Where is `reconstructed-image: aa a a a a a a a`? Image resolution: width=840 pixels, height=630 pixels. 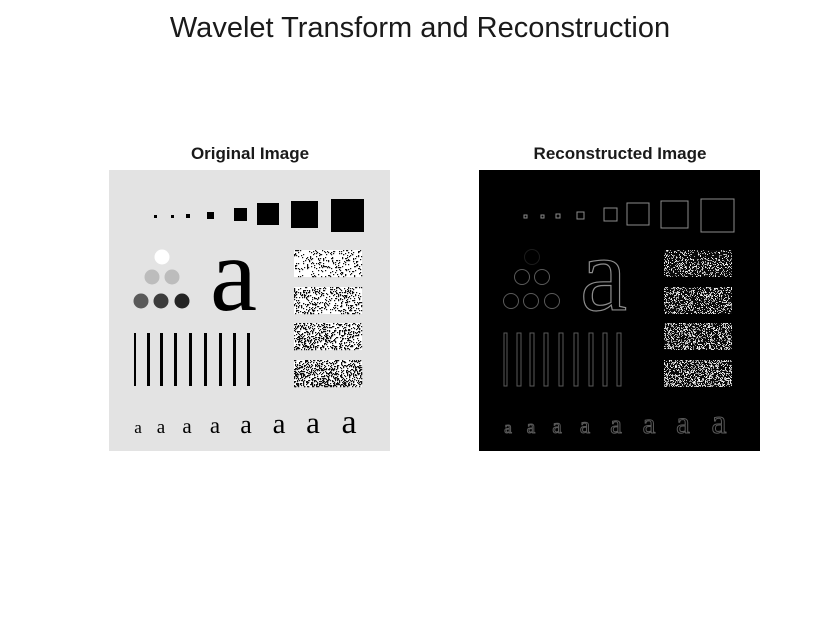 reconstructed-image: aa a a a a a a a is located at coordinates (619, 310).